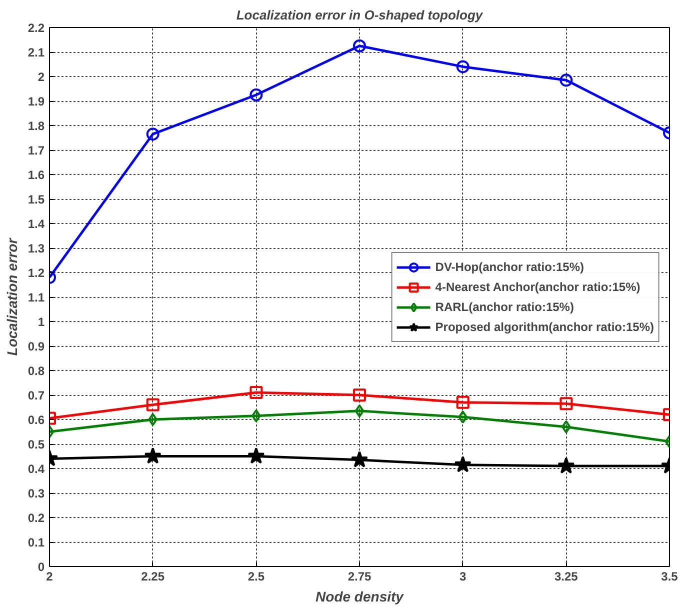 The height and width of the screenshot is (607, 681). What do you see at coordinates (360, 596) in the screenshot?
I see `x-axis-title: Node density` at bounding box center [360, 596].